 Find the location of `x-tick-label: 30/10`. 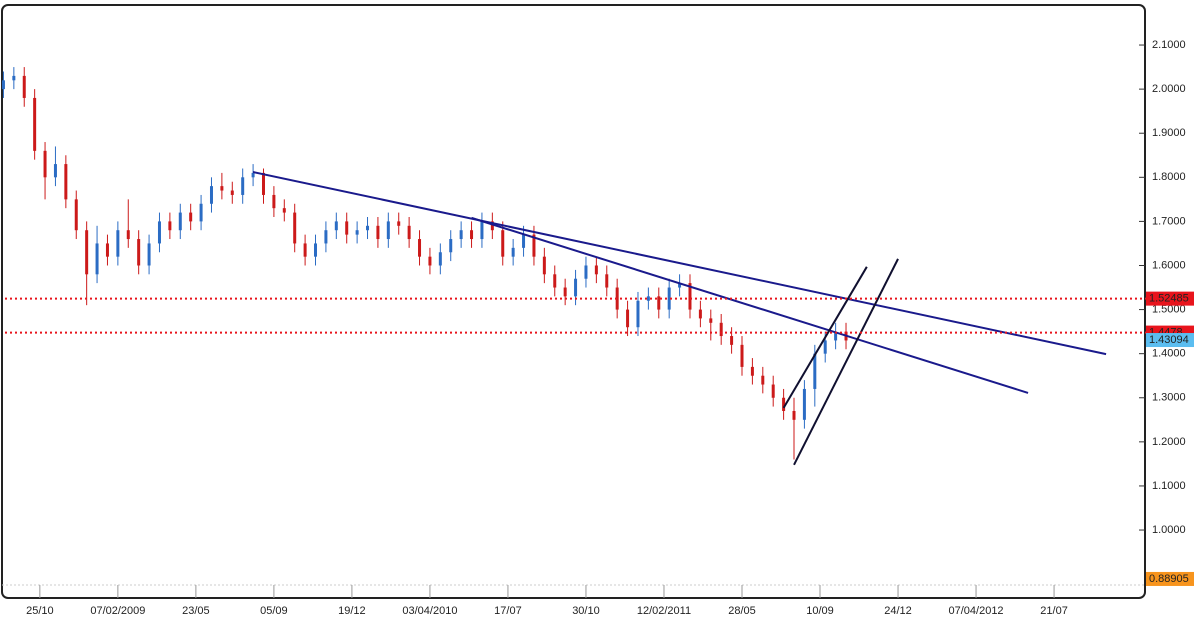

x-tick-label: 30/10 is located at coordinates (586, 611).